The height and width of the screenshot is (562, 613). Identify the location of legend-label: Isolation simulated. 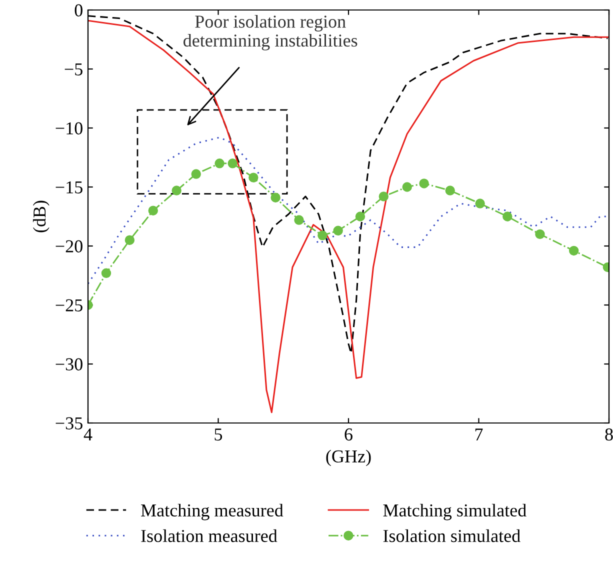
(451, 535).